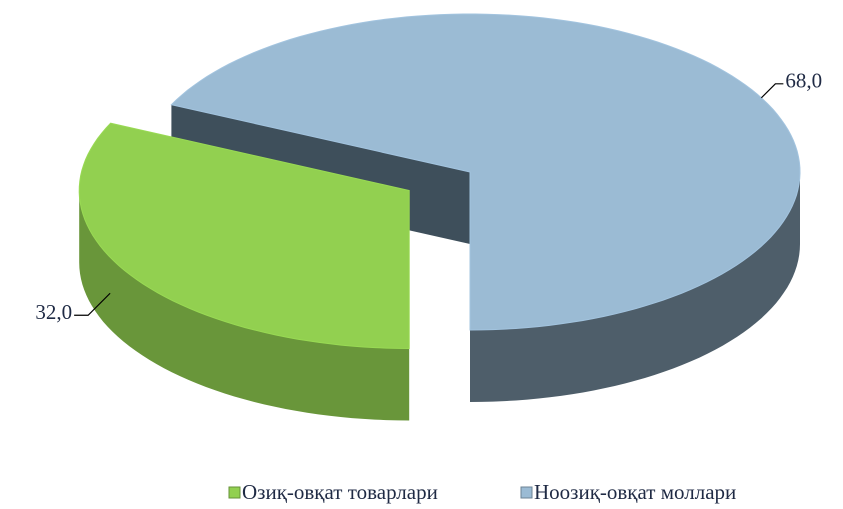 This screenshot has width=843, height=509. I want to click on data-label: 32,0, so click(53, 312).